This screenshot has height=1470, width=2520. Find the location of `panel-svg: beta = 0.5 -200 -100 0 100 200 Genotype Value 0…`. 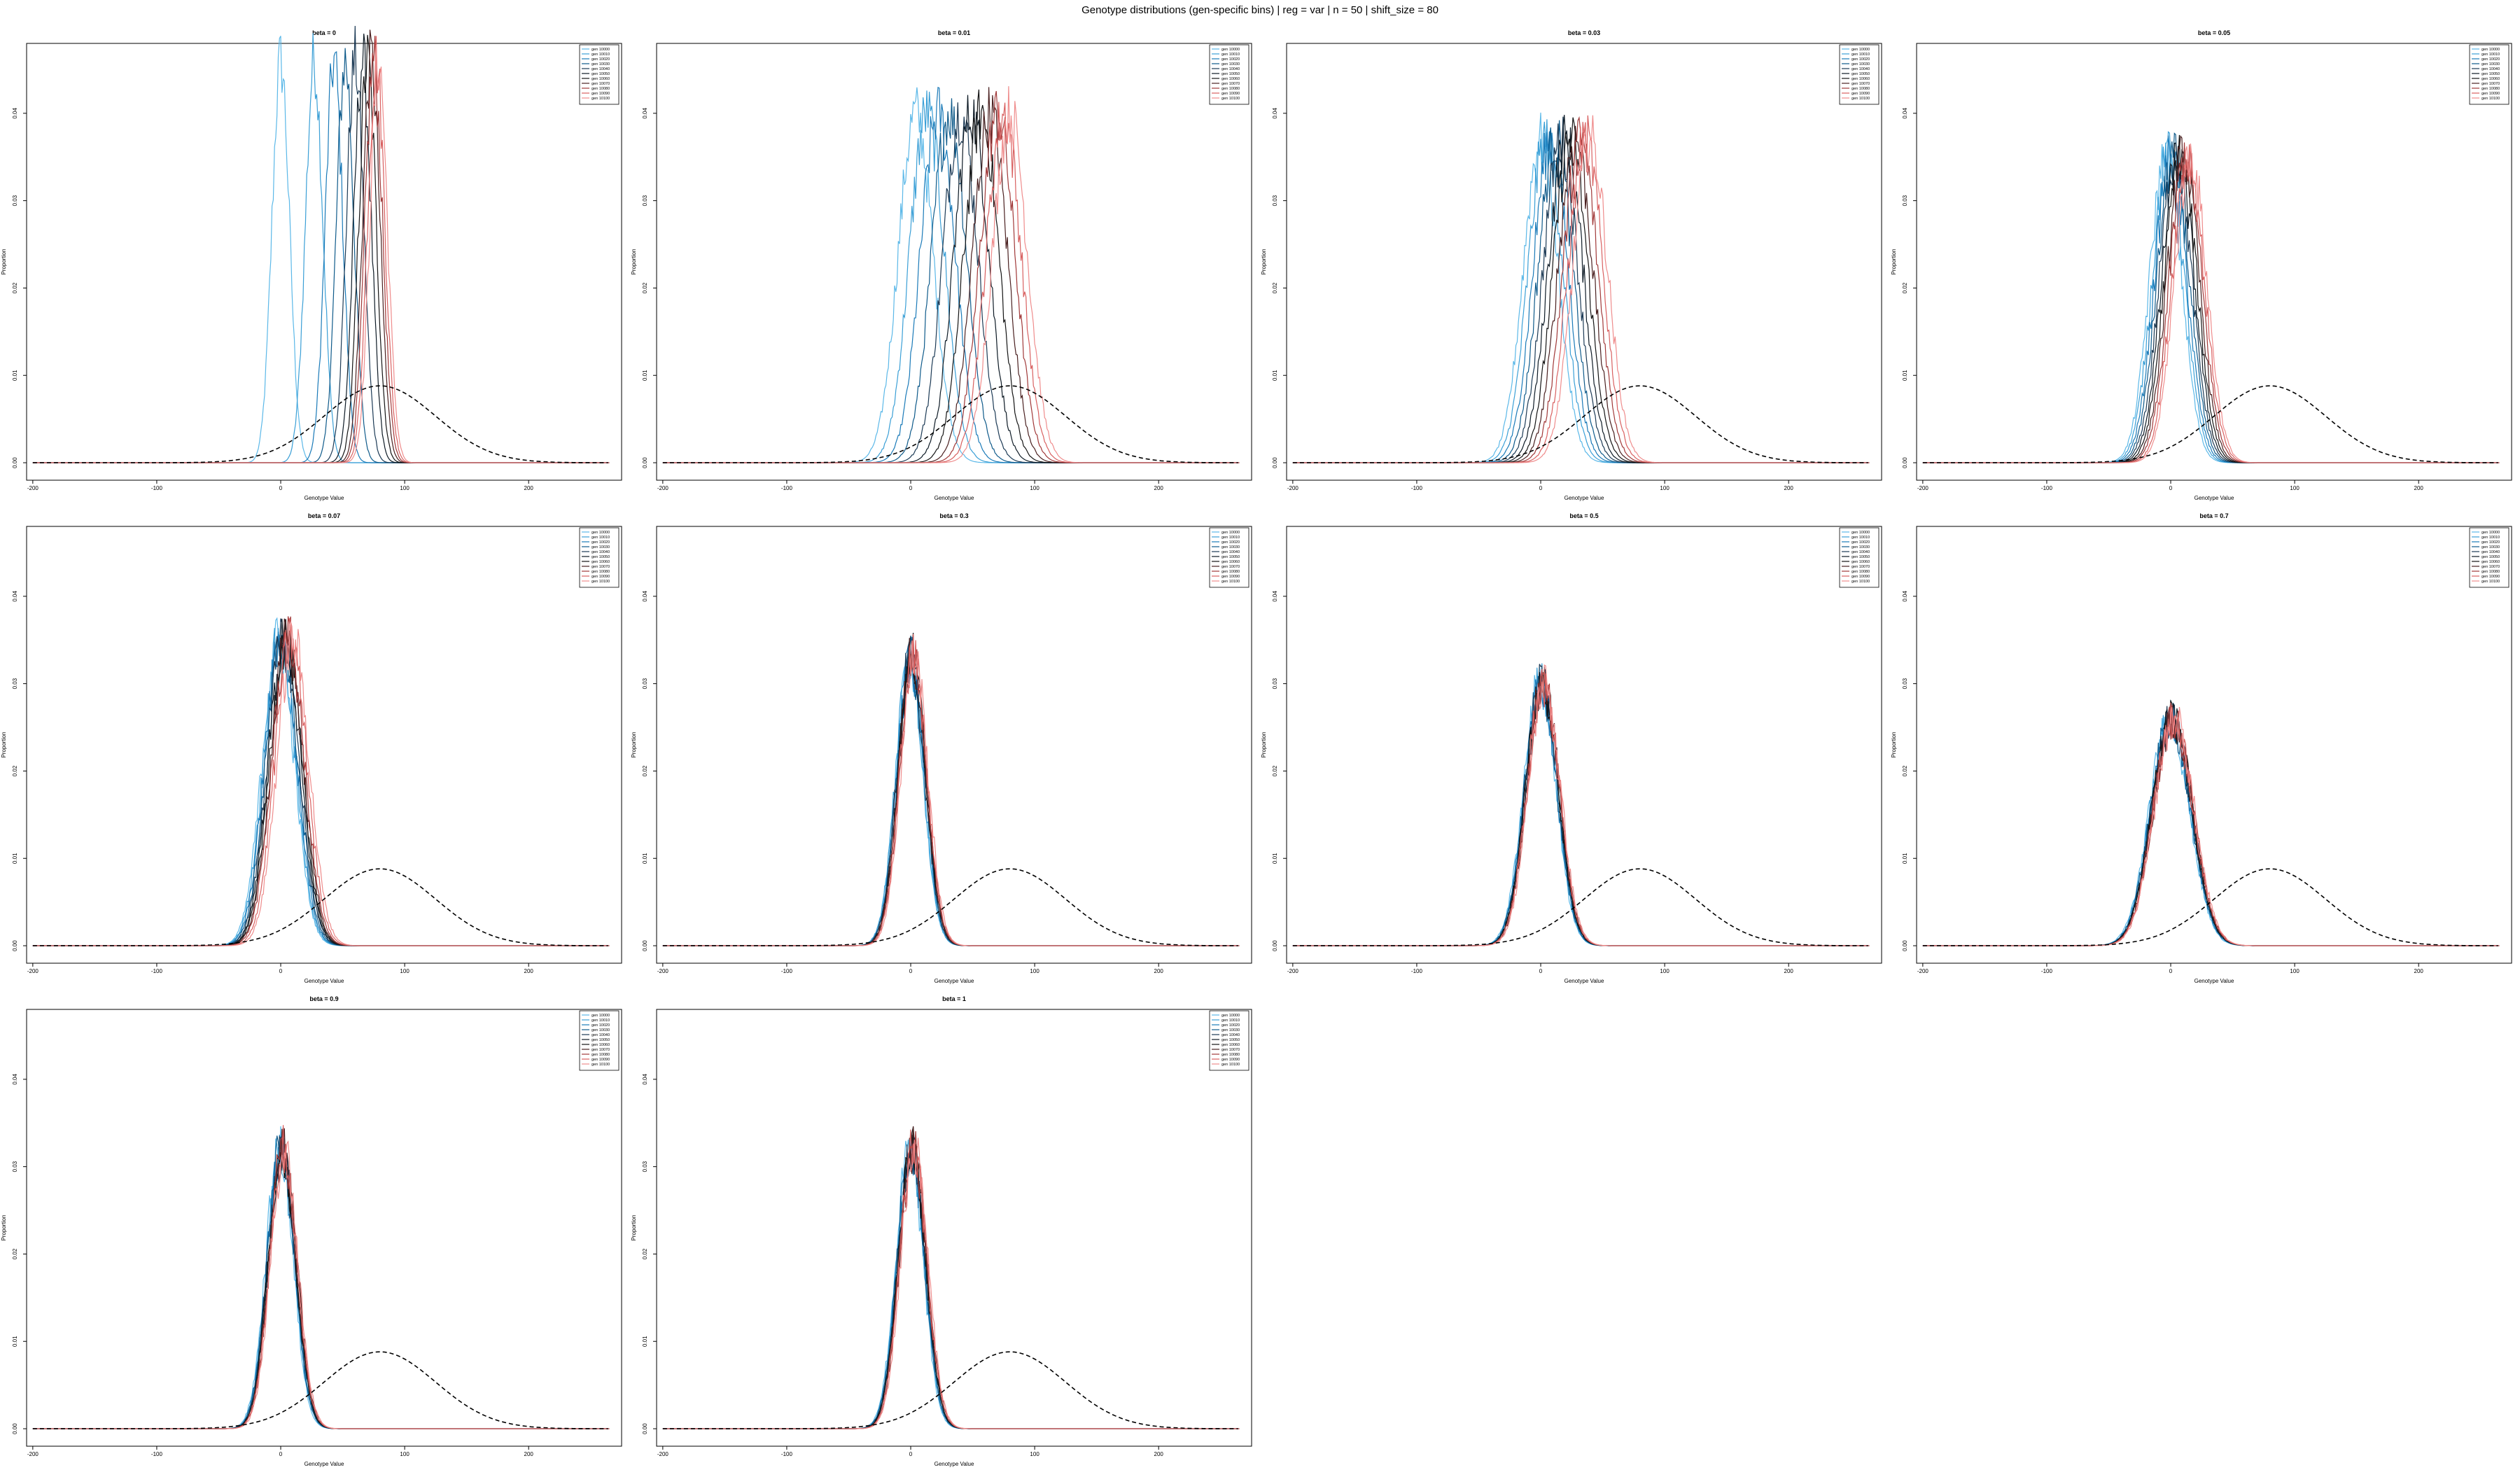

panel-svg: beta = 0.5 -200 -100 0 100 200 Genotype Value 0… is located at coordinates (1571, 748).